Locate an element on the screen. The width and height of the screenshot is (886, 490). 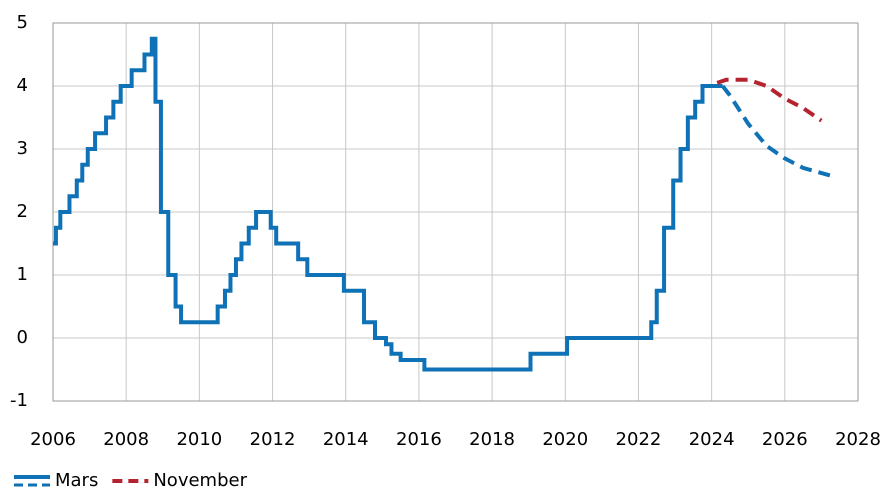
y-tick-label: 5 is located at coordinates (22, 22).